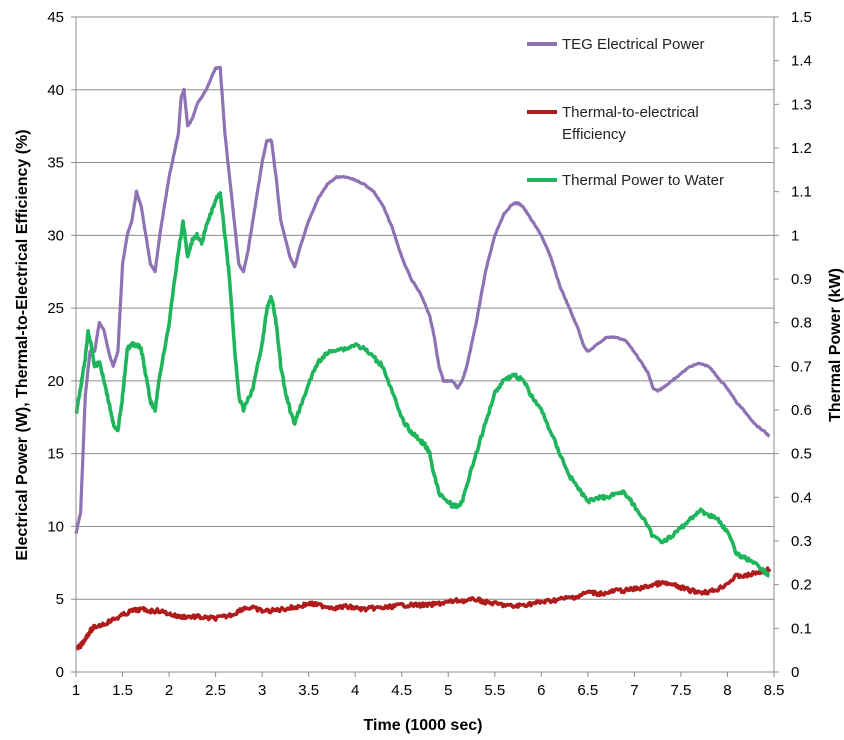  I want to click on x-tick-label: 6, so click(541, 690).